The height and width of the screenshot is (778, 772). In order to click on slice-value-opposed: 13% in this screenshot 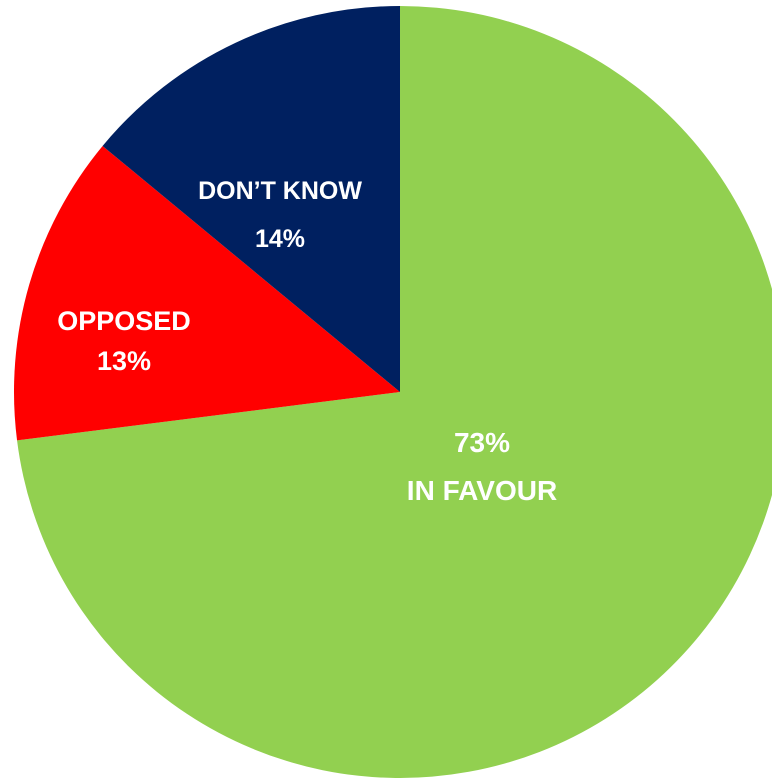, I will do `click(124, 361)`.